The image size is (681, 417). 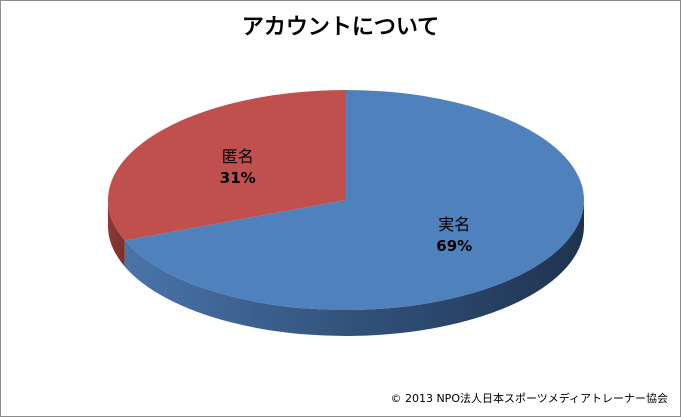 I want to click on pie-side-tokumei, so click(x=116, y=233).